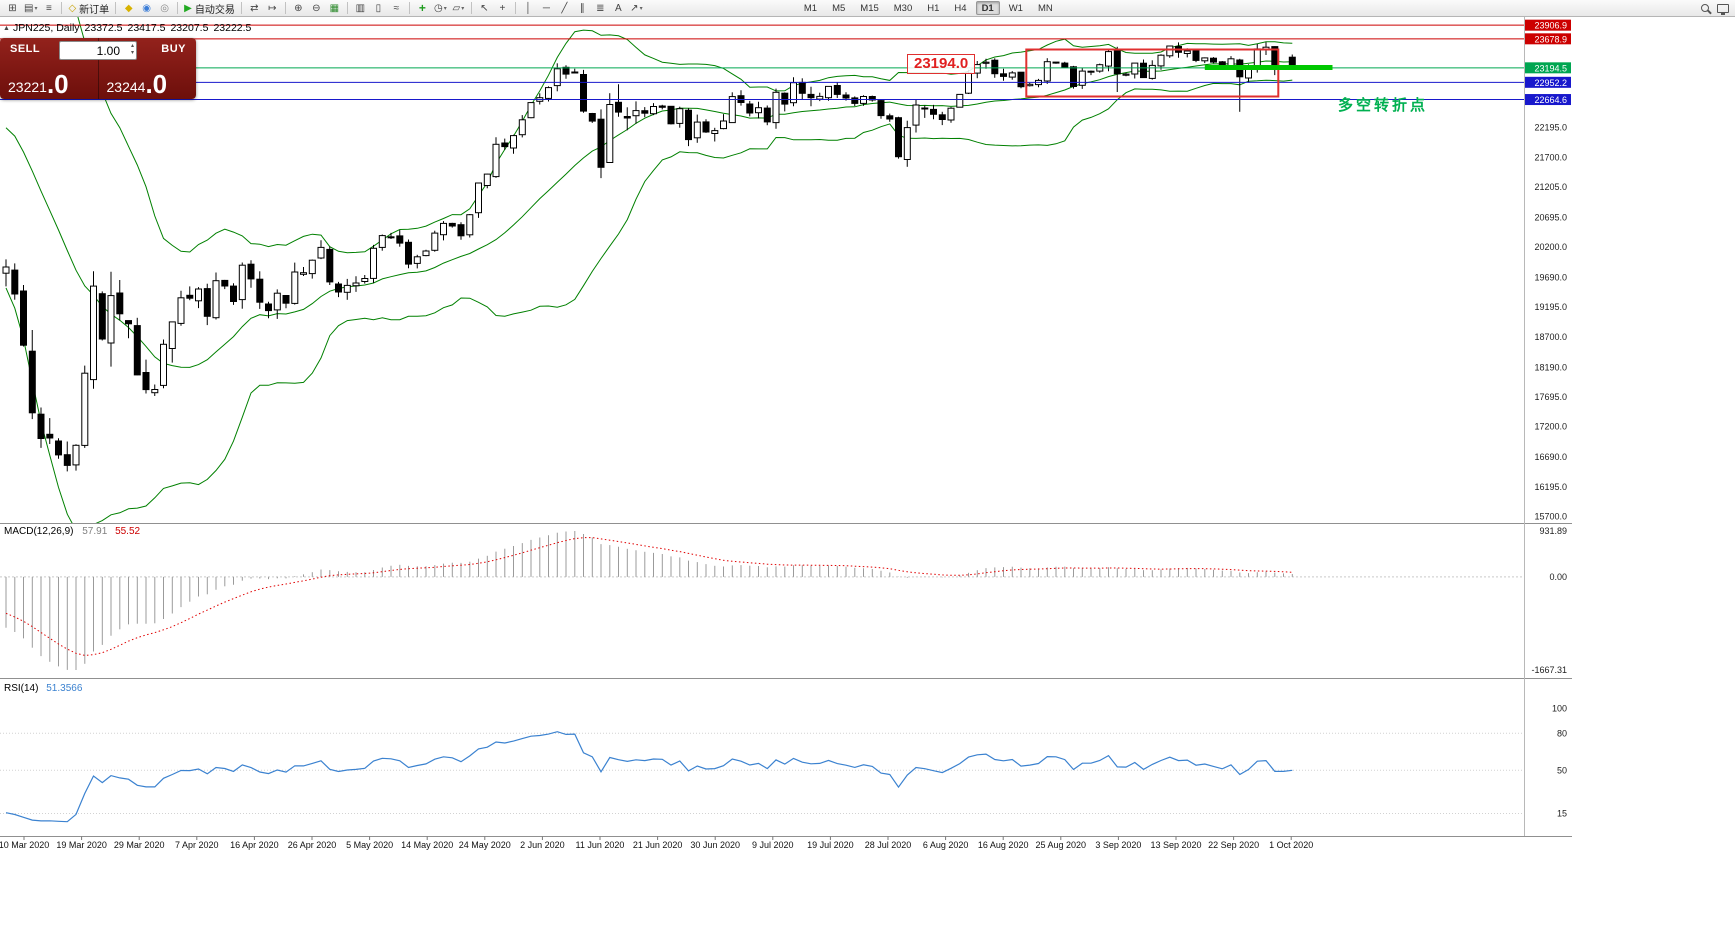 The image size is (1735, 944). Describe the element at coordinates (89, 9) in the screenshot. I see `toolbar-new-order-button: ◇ 新订单` at that location.